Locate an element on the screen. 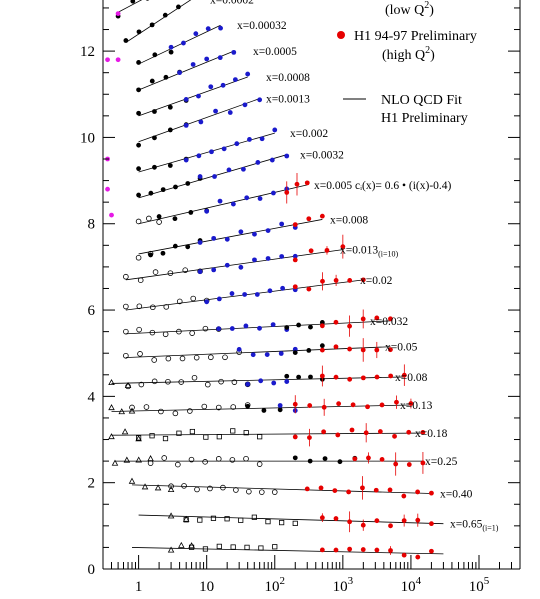 This screenshot has width=540, height=599. legend-fit-1: NLO QCD Fit is located at coordinates (421, 100).